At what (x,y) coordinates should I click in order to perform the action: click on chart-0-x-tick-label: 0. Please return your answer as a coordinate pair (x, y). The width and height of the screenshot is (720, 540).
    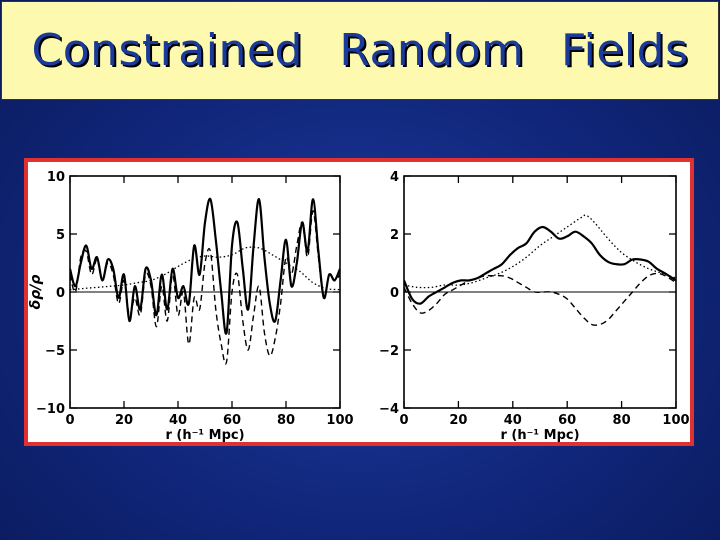
    Looking at the image, I should click on (69, 420).